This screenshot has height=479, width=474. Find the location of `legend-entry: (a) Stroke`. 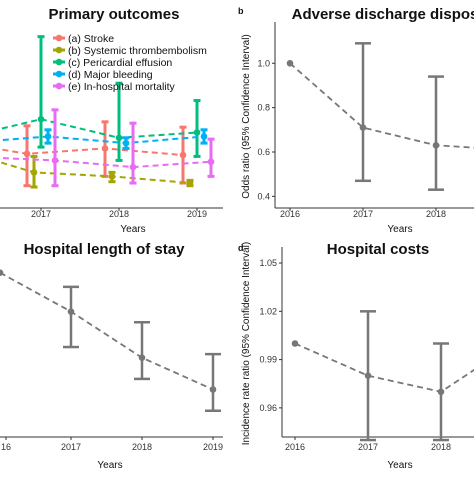

legend-entry: (a) Stroke is located at coordinates (91, 39).